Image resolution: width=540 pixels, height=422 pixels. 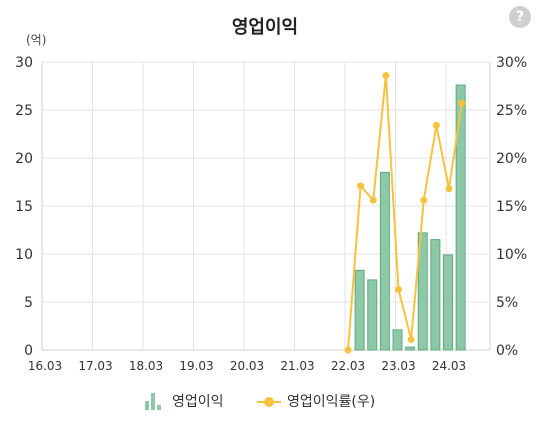 I want to click on margin-line-path, so click(x=405, y=213).